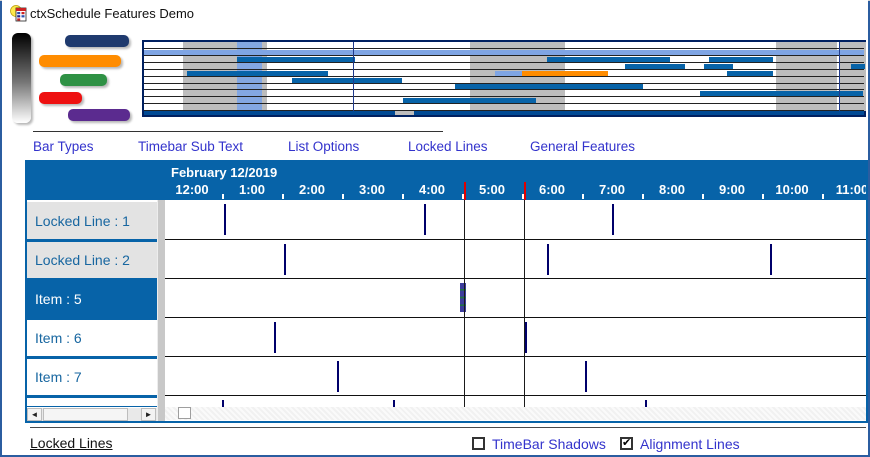 This screenshot has width=870, height=457. What do you see at coordinates (92, 222) in the screenshot?
I see `row-label-locked-line-1: Locked Line : 1` at bounding box center [92, 222].